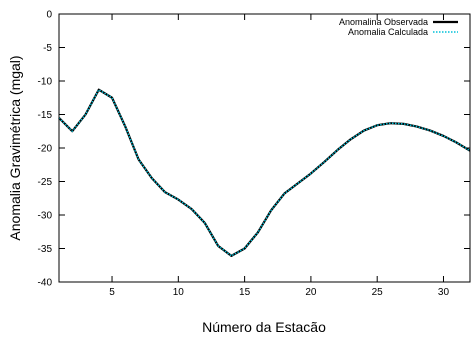  What do you see at coordinates (45, 182) in the screenshot?
I see `y-tick-label: -25` at bounding box center [45, 182].